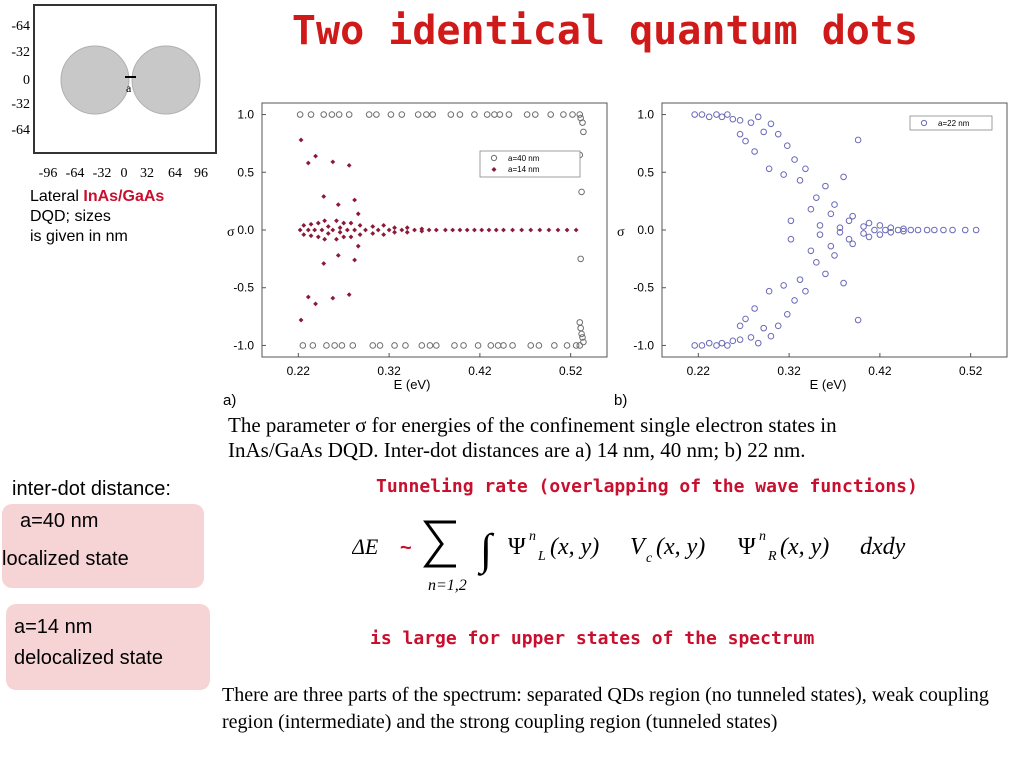 This screenshot has height=768, width=1024. What do you see at coordinates (828, 384) in the screenshot?
I see `chart-b-xlabel: E (eV)` at bounding box center [828, 384].